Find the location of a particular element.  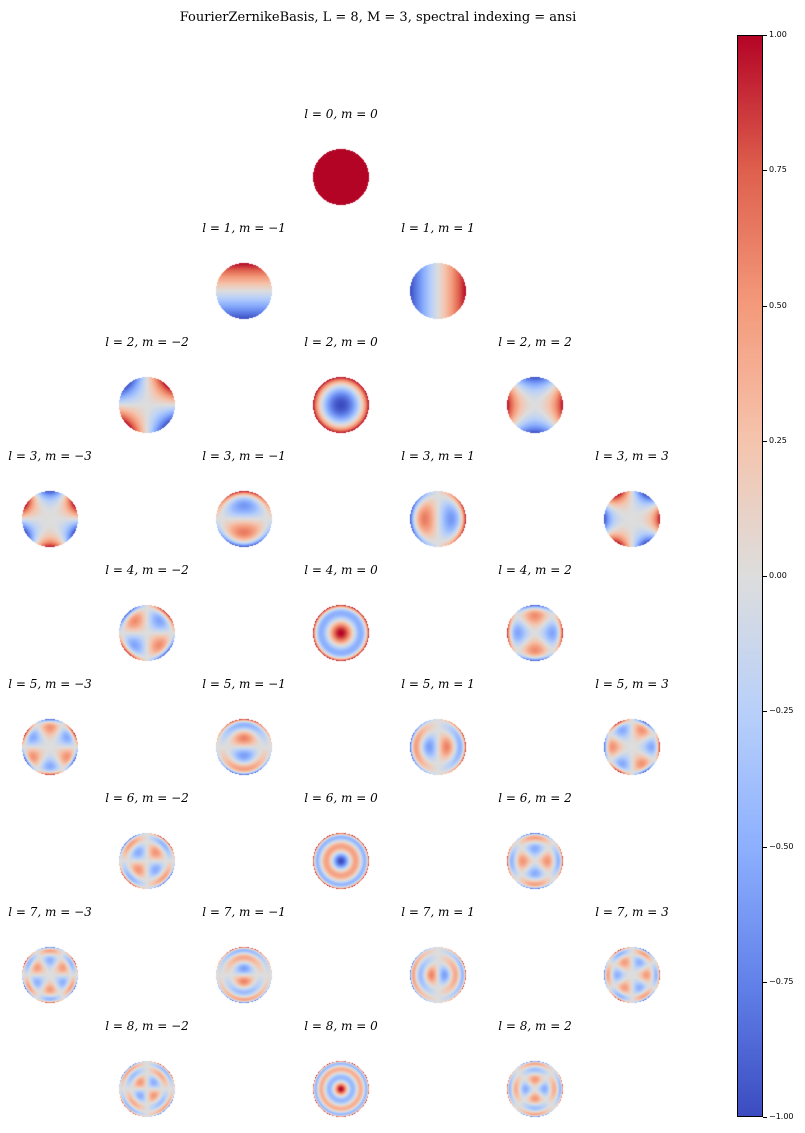

subplot-title: l = 5, m = 1 is located at coordinates (438, 684).